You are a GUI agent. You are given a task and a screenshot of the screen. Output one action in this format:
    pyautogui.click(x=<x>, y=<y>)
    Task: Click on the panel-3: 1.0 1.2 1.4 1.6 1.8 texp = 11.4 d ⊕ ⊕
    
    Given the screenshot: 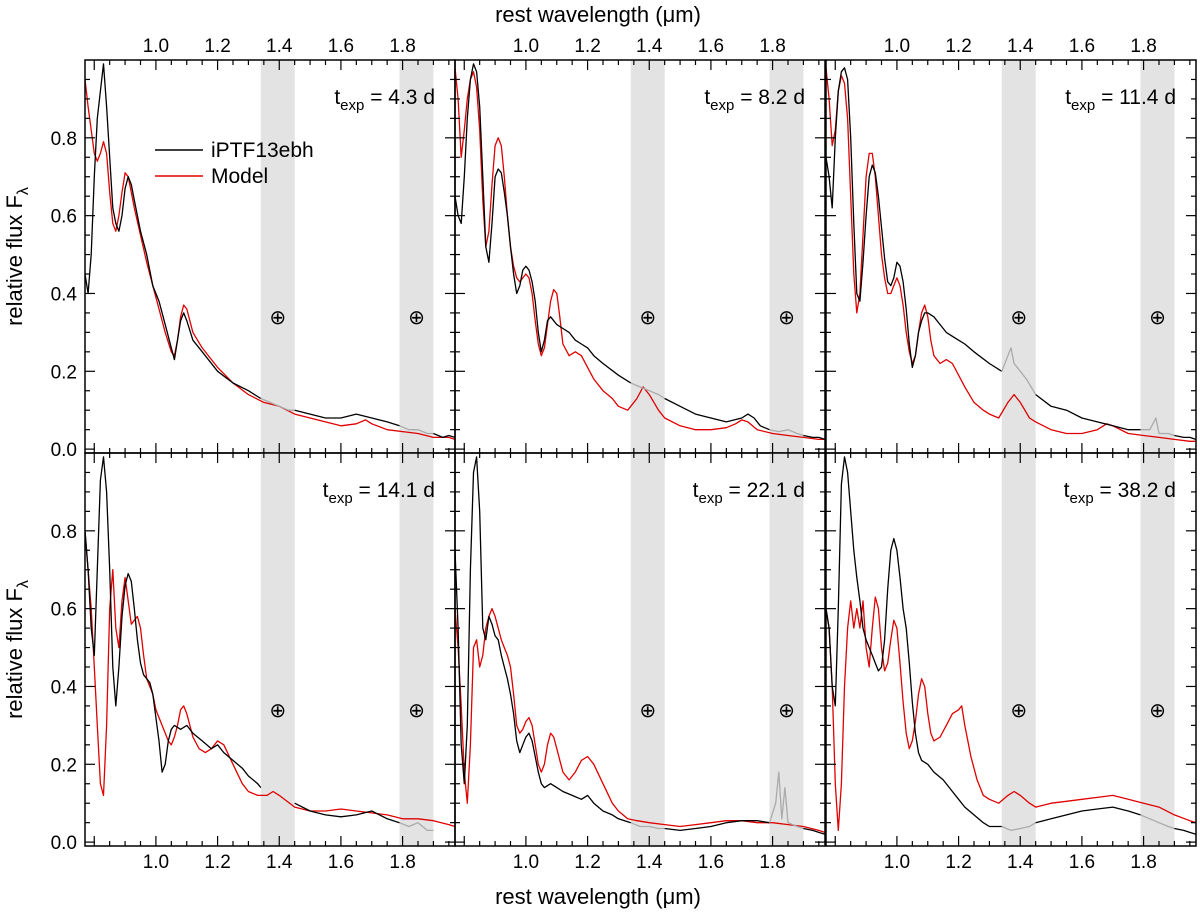 What is the action you would take?
    pyautogui.click(x=1011, y=245)
    